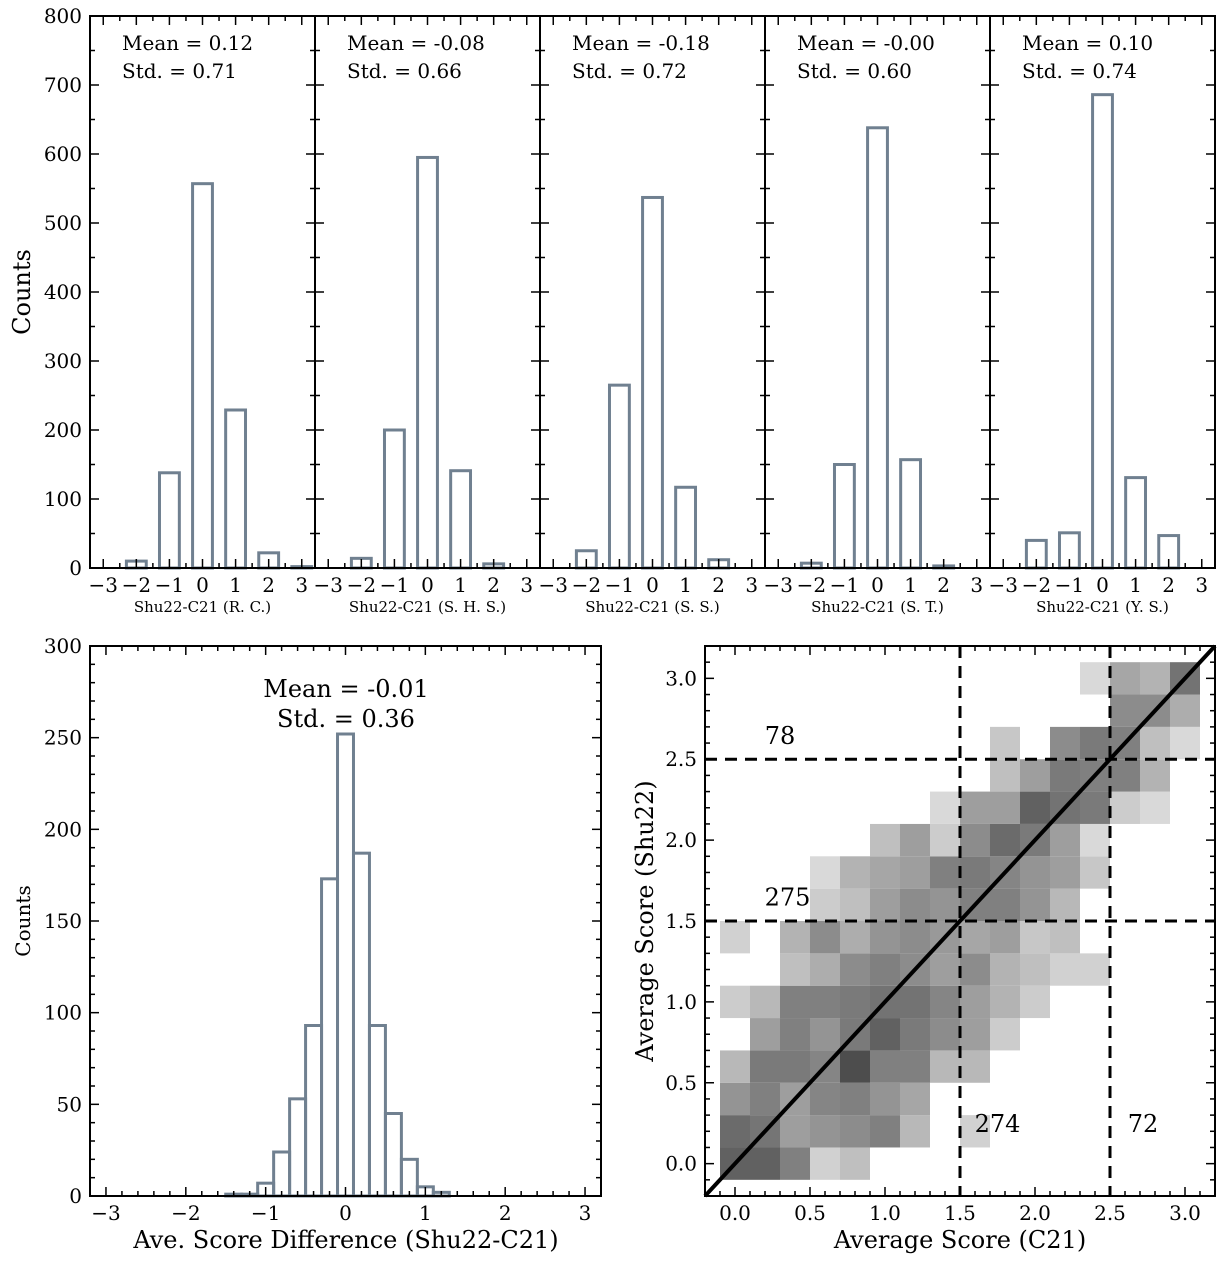 This screenshot has height=1263, width=1222. I want to click on x-tick-label: 1.0, so click(885, 1213).